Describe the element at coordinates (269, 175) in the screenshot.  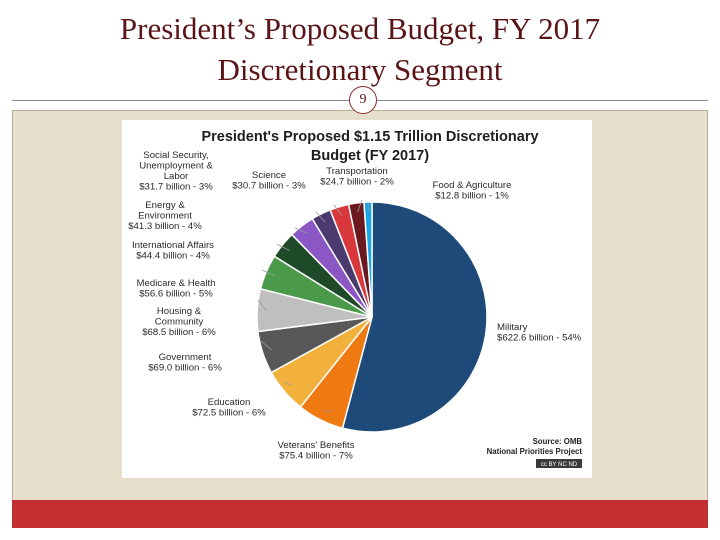
I see `slice-label-line: Science` at that location.